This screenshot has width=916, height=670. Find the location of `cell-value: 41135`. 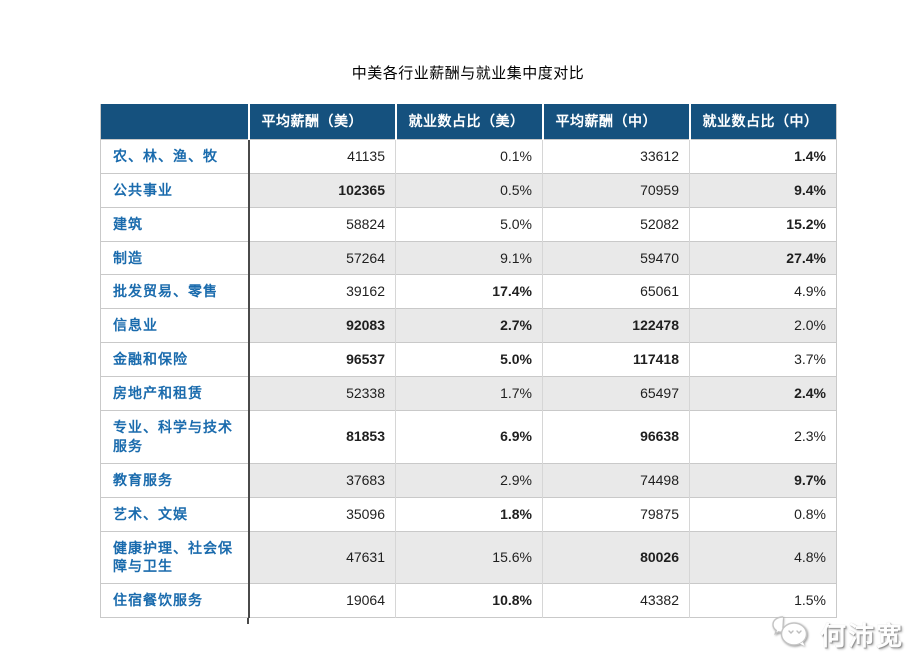

cell-value: 41135 is located at coordinates (322, 156).